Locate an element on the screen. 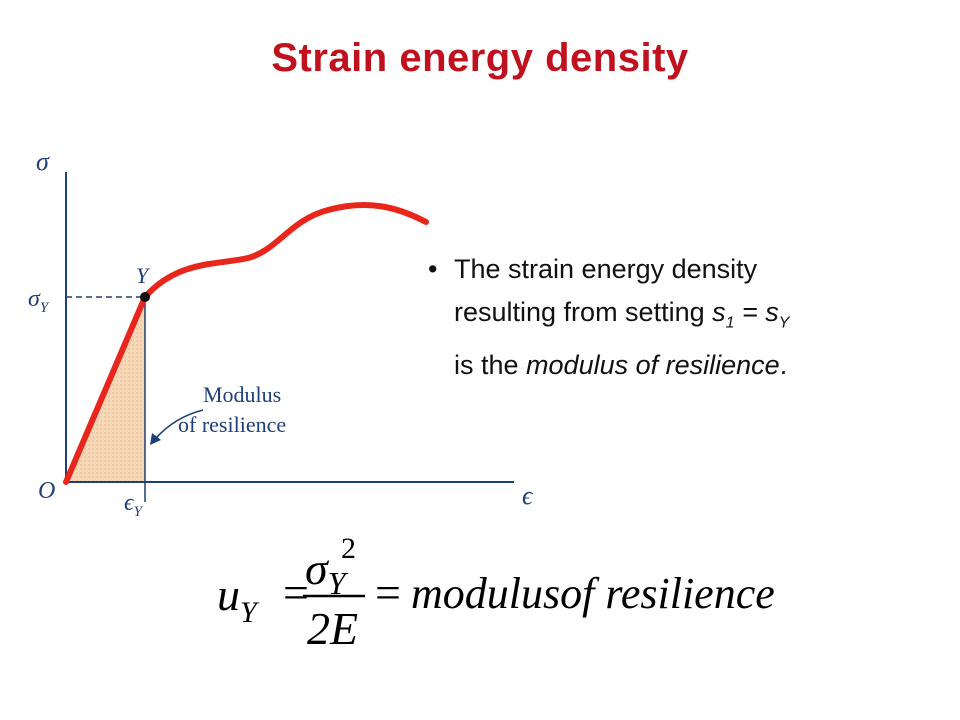 The height and width of the screenshot is (720, 960). formula-exponent: 2 is located at coordinates (348, 548).